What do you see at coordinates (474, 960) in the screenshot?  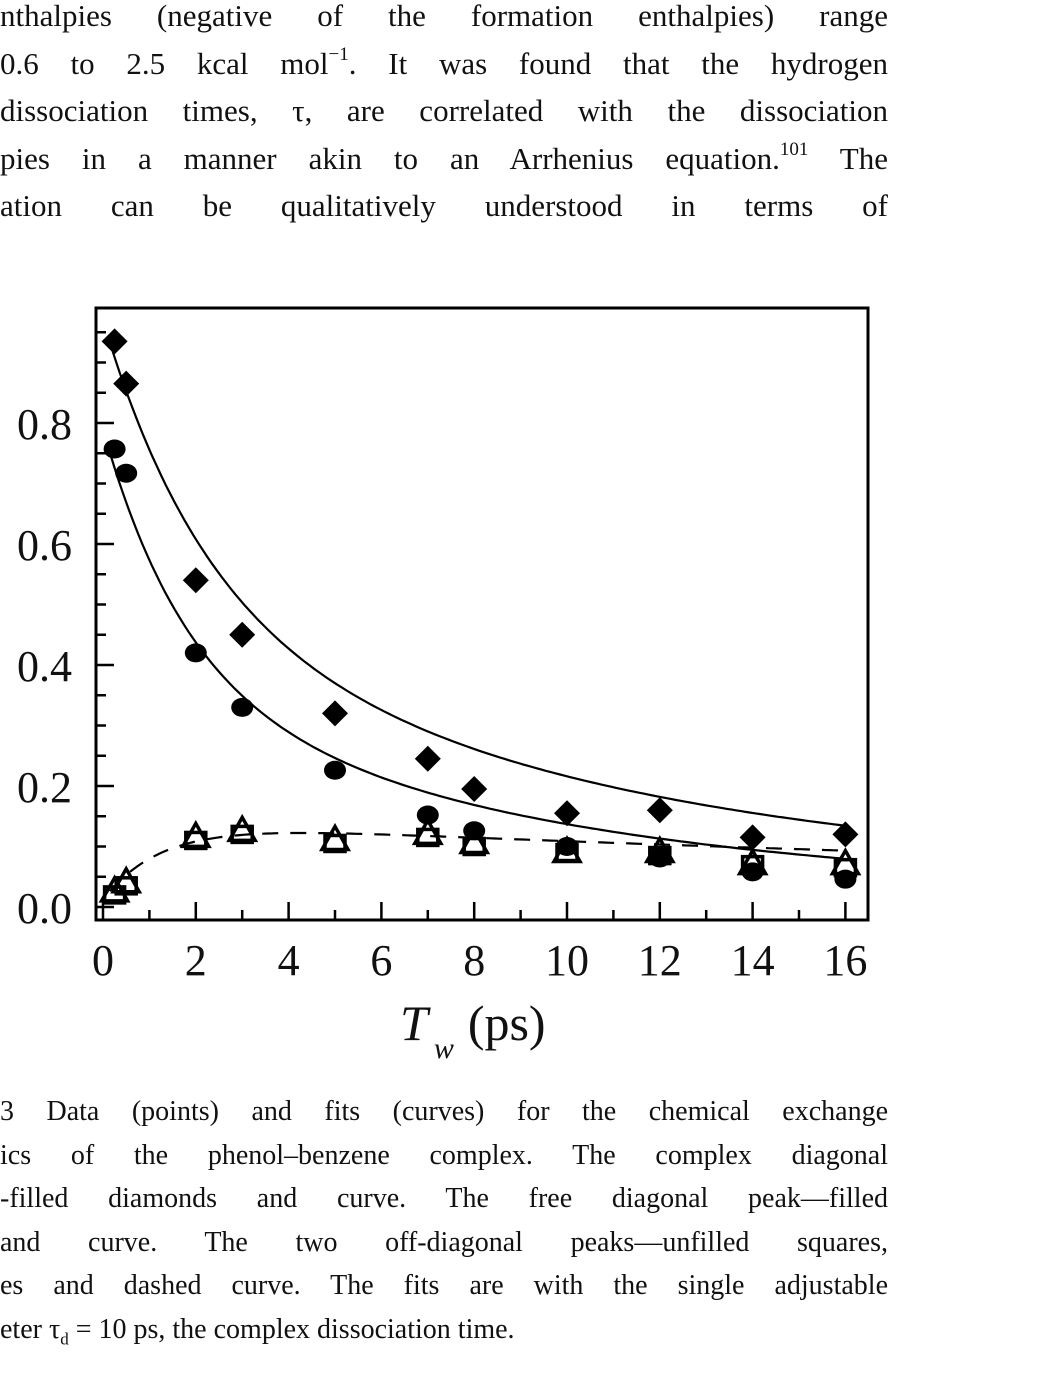 I see `x-tick-label: 8` at bounding box center [474, 960].